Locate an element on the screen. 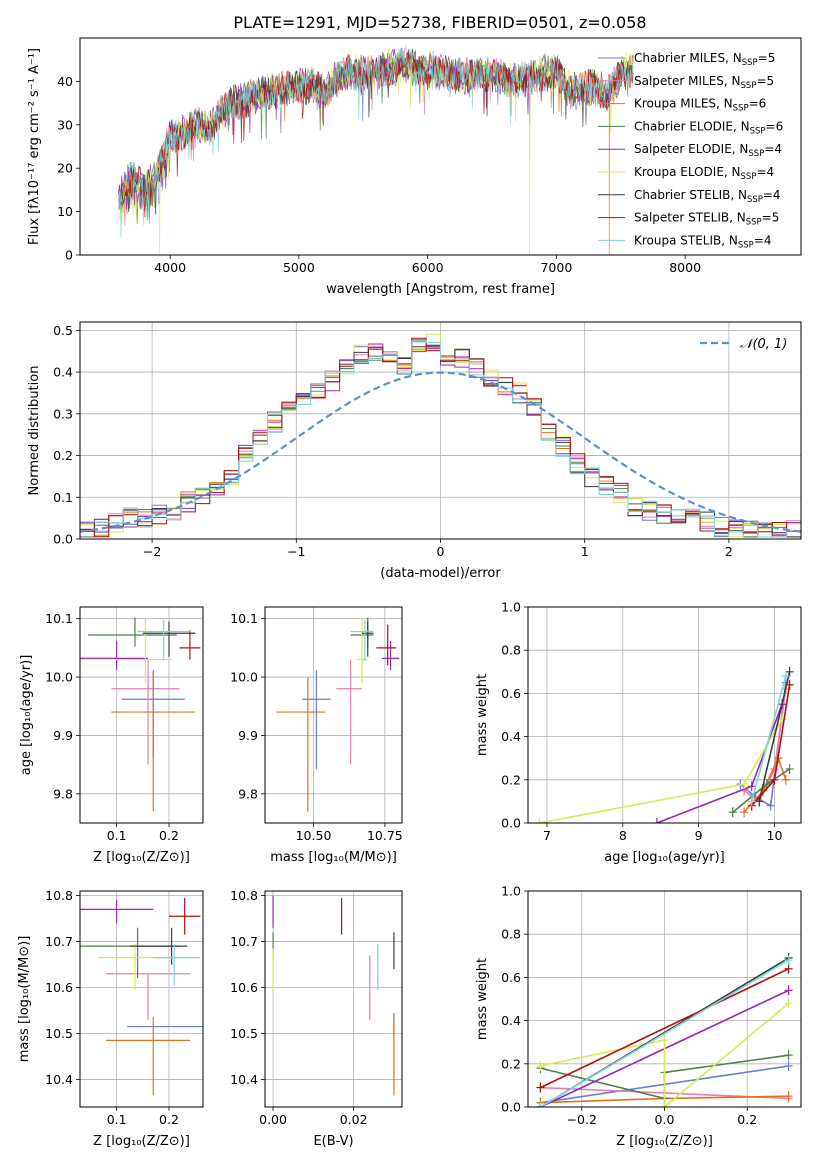  y-axis-label: mass weight is located at coordinates (482, 715).